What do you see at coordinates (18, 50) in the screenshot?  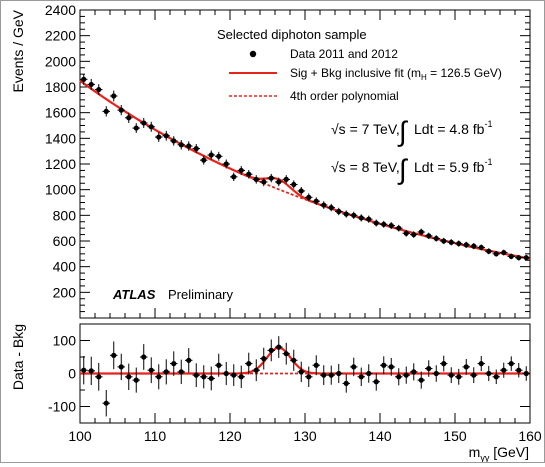 I see `main-y-axis-label: Events / GeV` at bounding box center [18, 50].